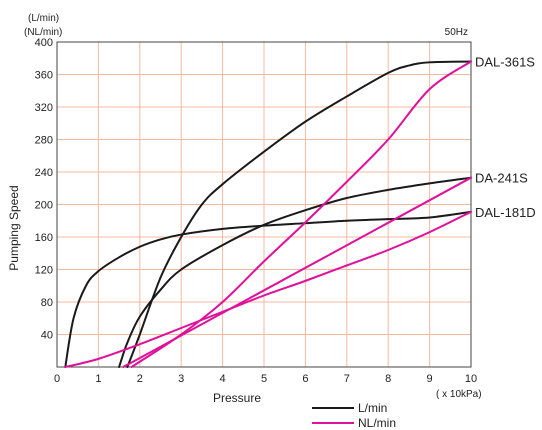 This screenshot has width=542, height=430. What do you see at coordinates (14, 227) in the screenshot?
I see `y-axis-label: Pumping Speed` at bounding box center [14, 227].